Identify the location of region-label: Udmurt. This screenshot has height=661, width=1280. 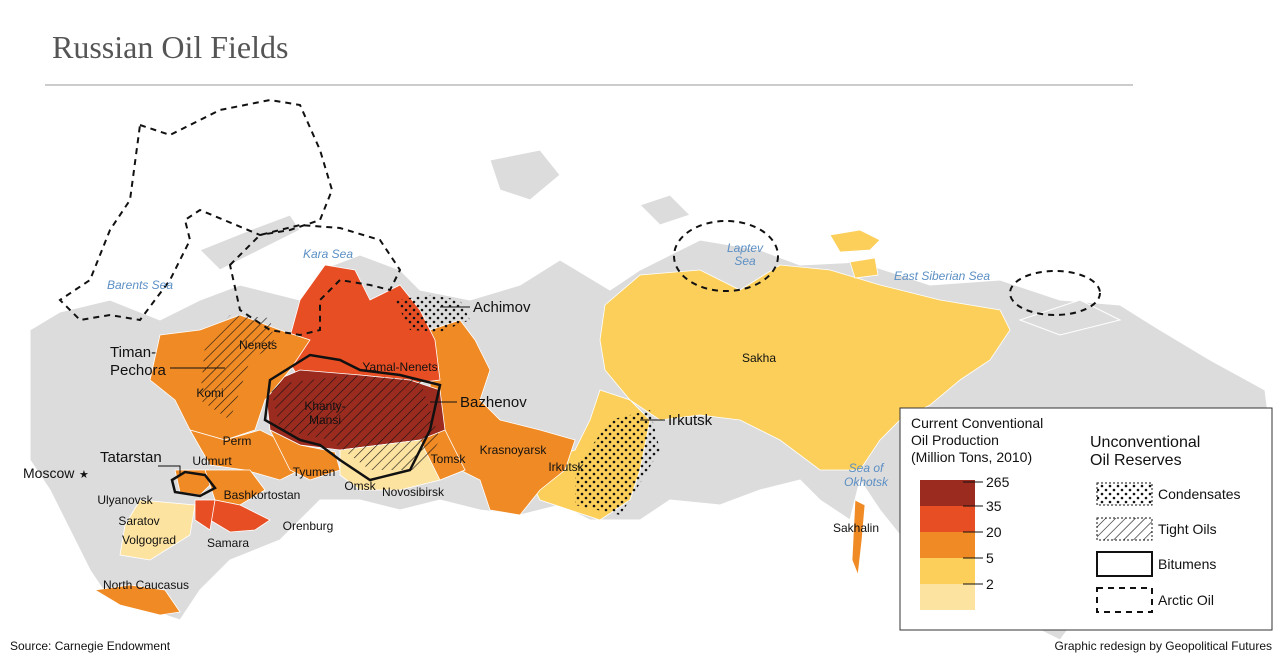
(212, 461).